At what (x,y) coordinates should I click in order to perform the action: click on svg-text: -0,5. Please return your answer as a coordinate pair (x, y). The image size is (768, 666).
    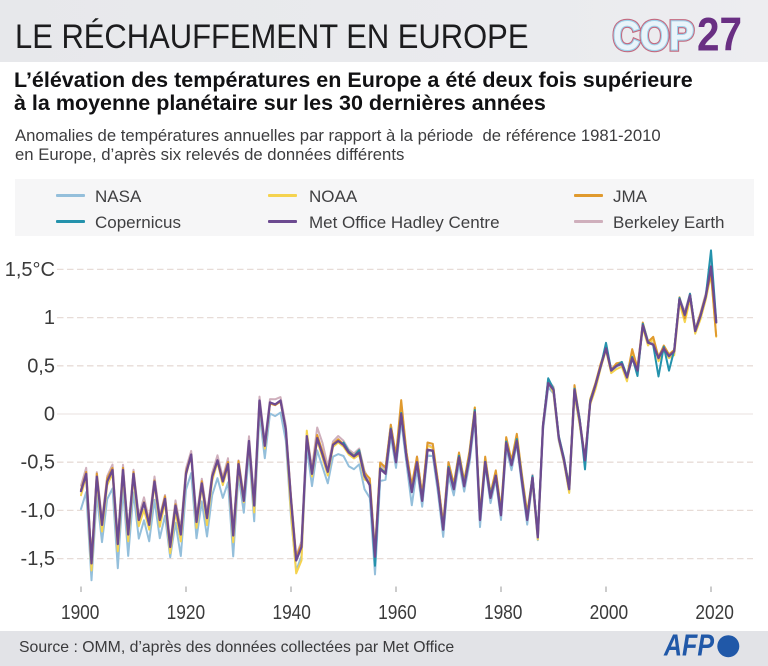
    Looking at the image, I should click on (38, 463).